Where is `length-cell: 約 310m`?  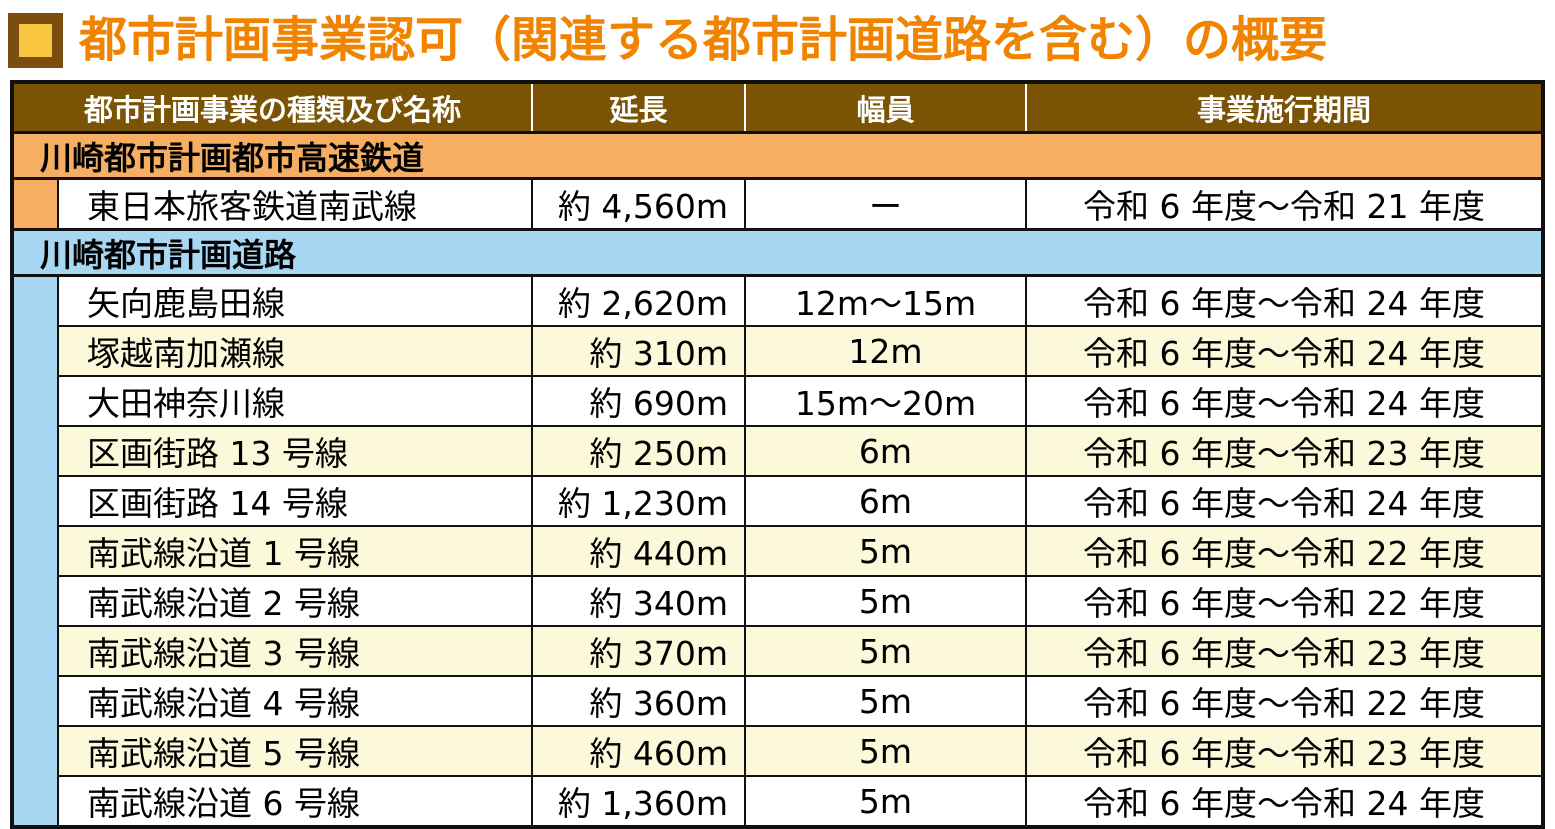
length-cell: 約 310m is located at coordinates (639, 351).